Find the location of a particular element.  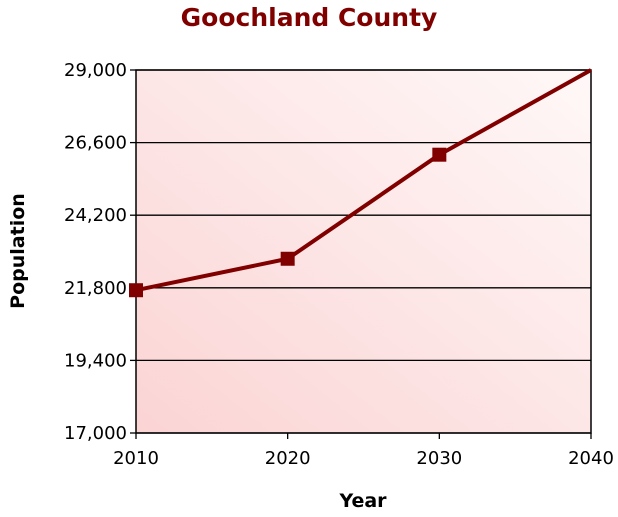

chart-title: Goochland County is located at coordinates (309, 17).